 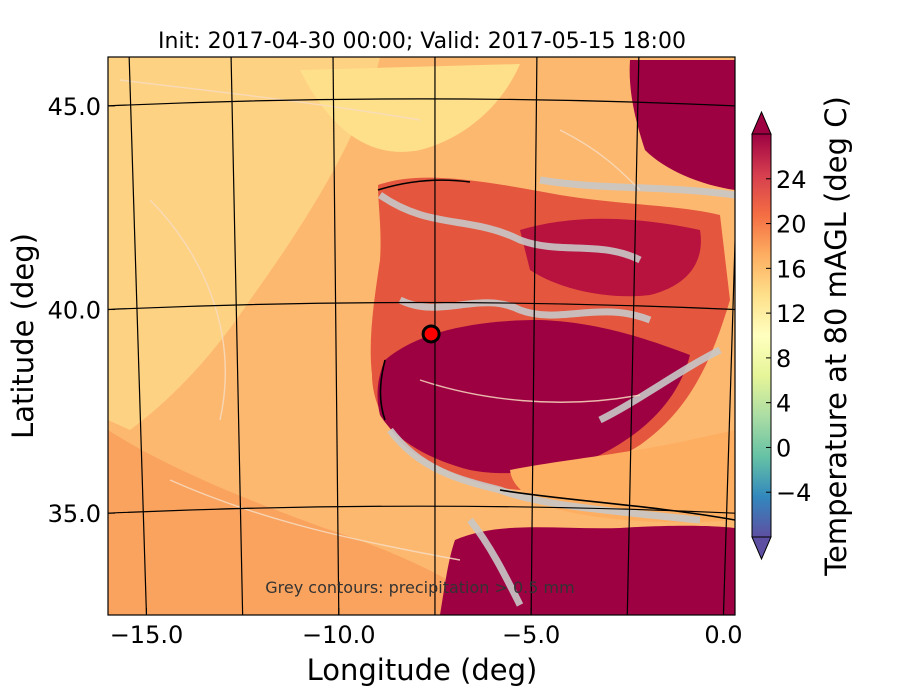 What do you see at coordinates (147, 635) in the screenshot?
I see `x-tick-label: −15.0` at bounding box center [147, 635].